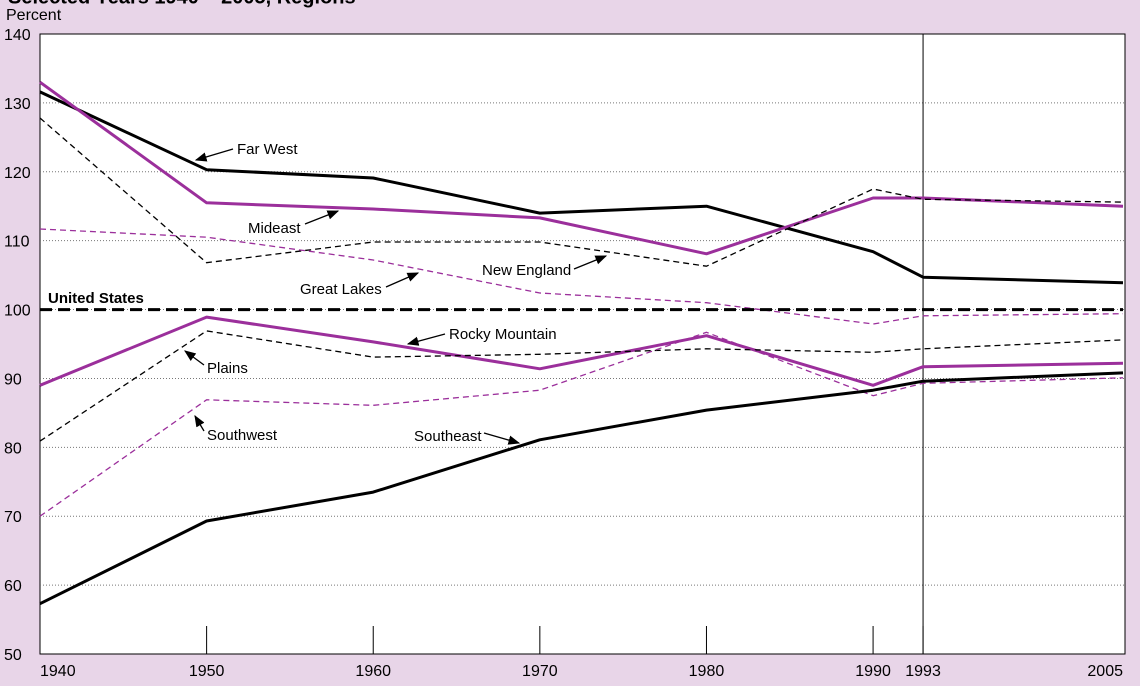 Image resolution: width=1140 pixels, height=686 pixels. Describe the element at coordinates (17, 242) in the screenshot. I see `y-tick-label: 110` at that location.